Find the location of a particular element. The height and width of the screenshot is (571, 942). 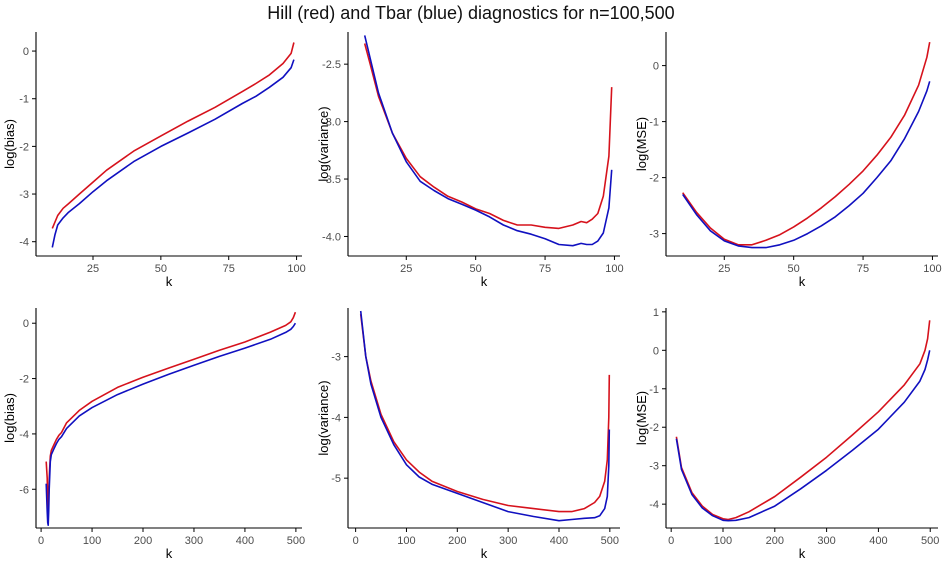

y-tick-label: -3.5 is located at coordinates (331, 180).